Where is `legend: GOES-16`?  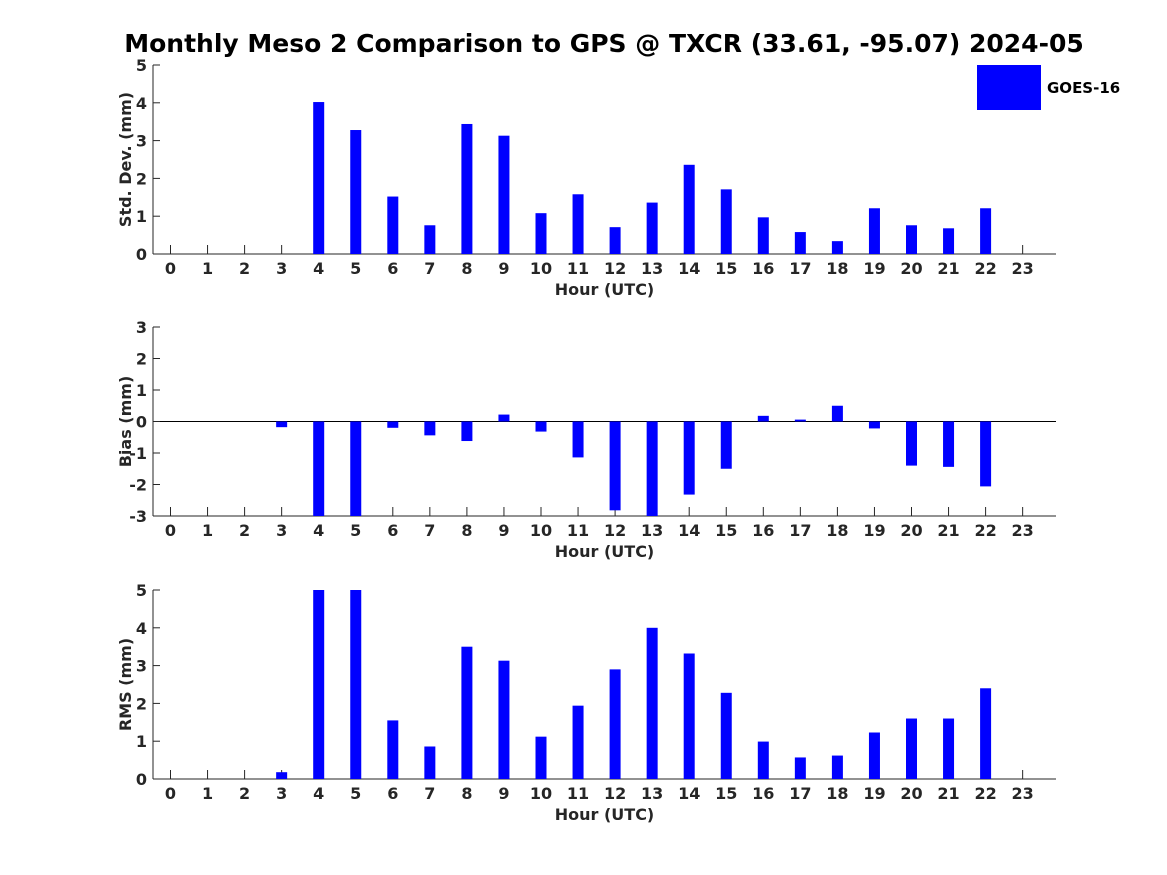 legend: GOES-16 is located at coordinates (1048, 87).